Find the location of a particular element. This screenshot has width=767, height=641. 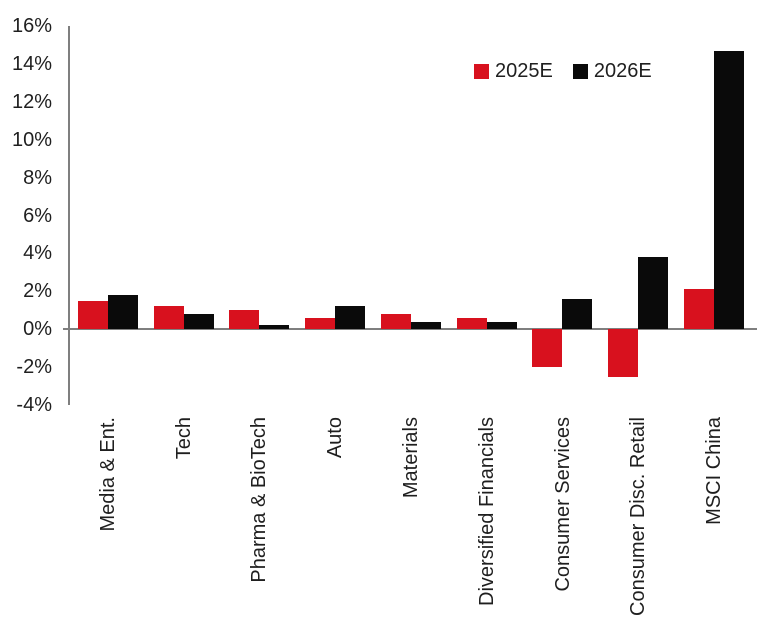

y-tick-label: -2% is located at coordinates (34, 367).